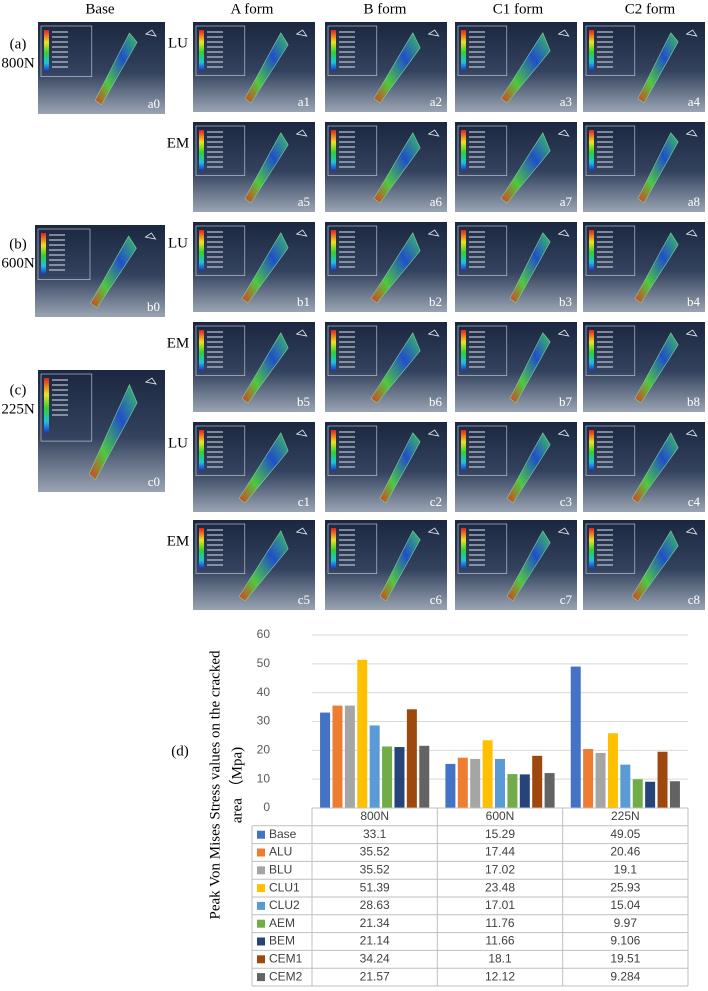 This screenshot has height=991, width=708. I want to click on table-value: 15.29, so click(500, 834).